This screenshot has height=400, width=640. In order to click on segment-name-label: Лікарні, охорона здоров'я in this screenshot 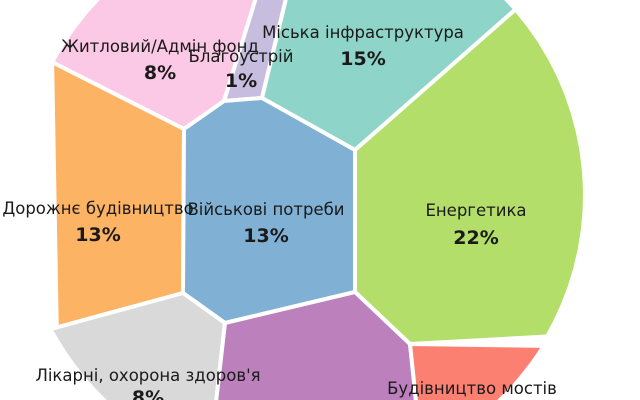, I will do `click(147, 375)`.